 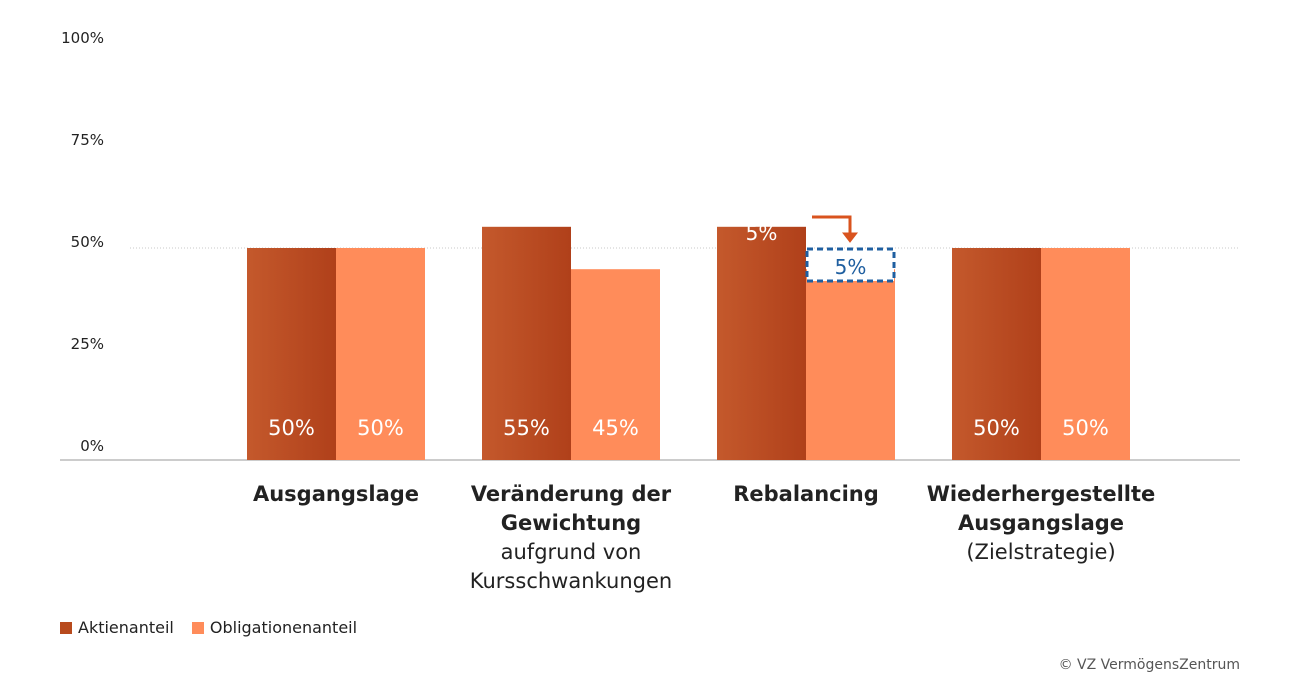 What do you see at coordinates (1041, 552) in the screenshot?
I see `x-category-label-sub: (Zielstrategie)` at bounding box center [1041, 552].